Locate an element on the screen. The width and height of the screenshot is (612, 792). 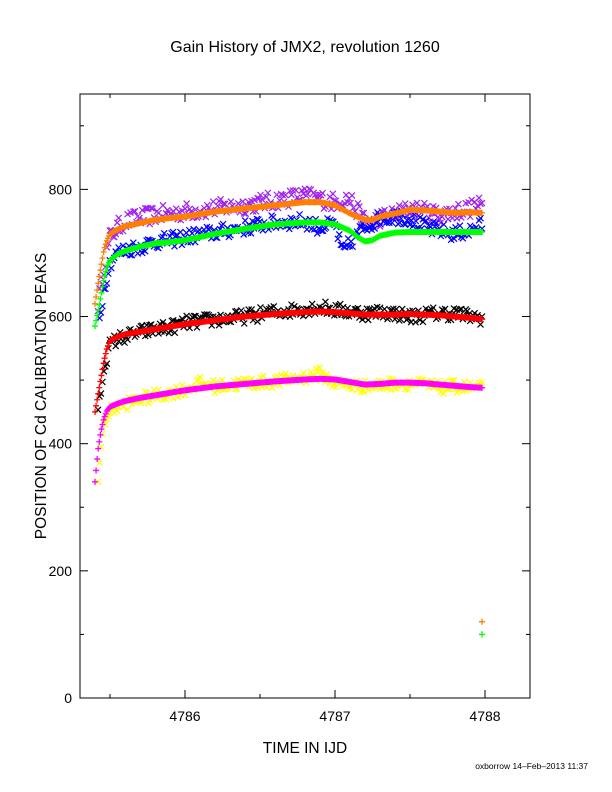
isolated-points is located at coordinates (482, 628).